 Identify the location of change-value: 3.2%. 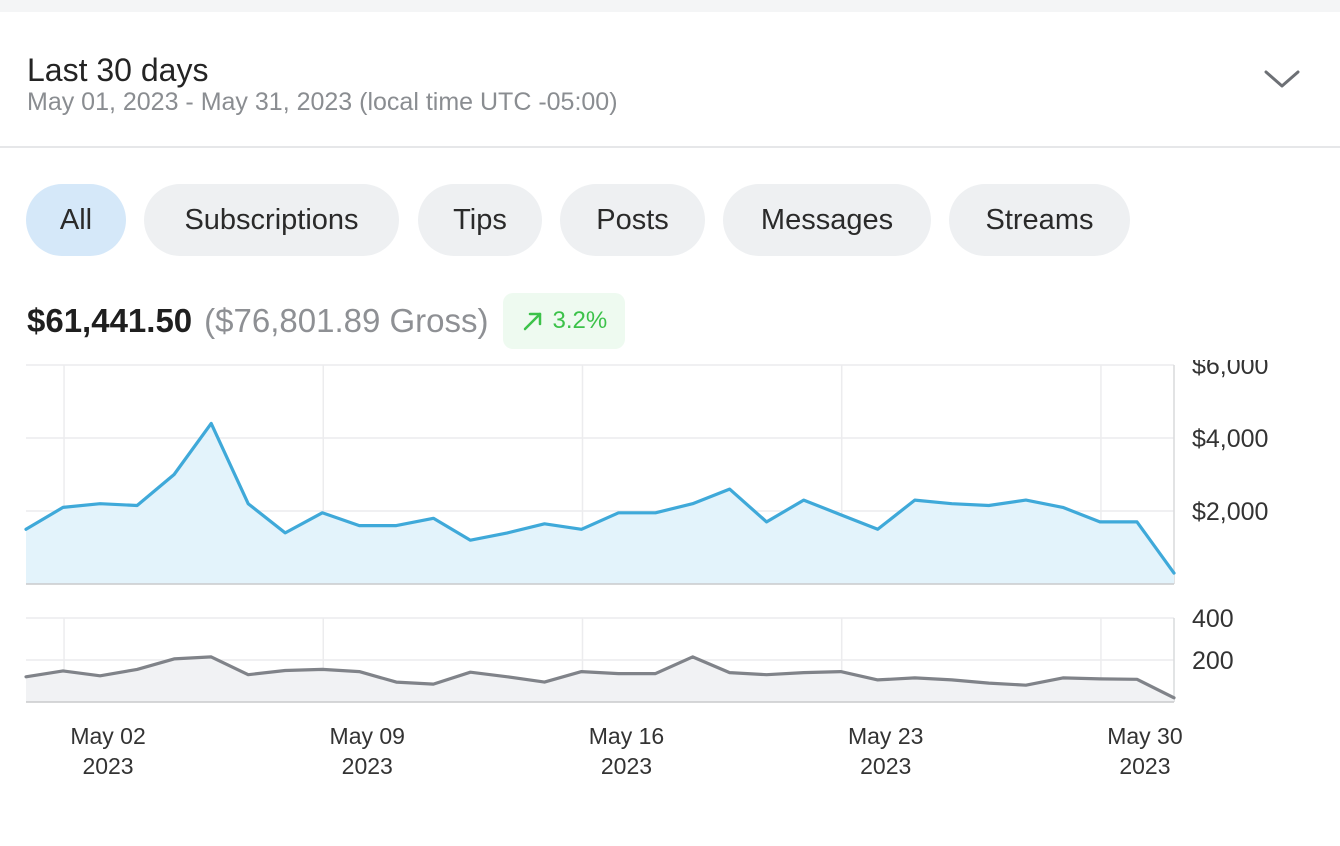
(580, 320).